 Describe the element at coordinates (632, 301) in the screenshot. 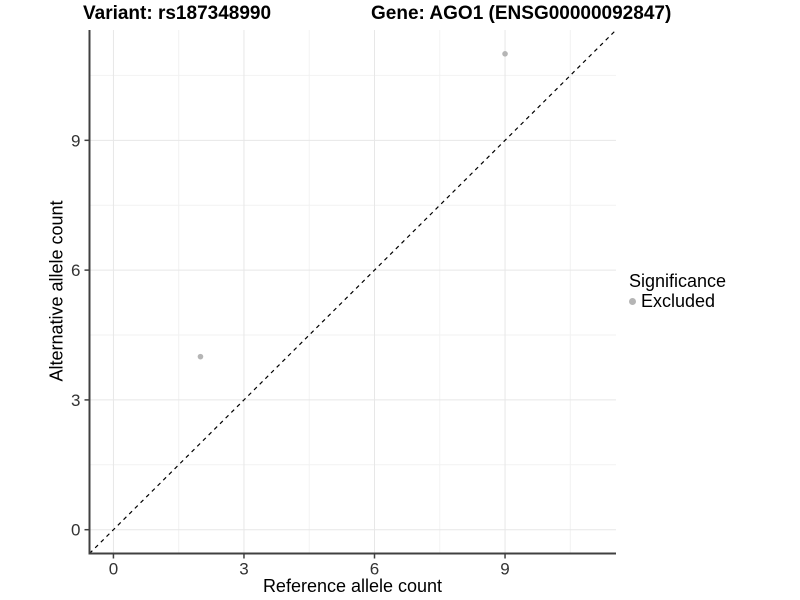

I see `legend-point-icon` at that location.